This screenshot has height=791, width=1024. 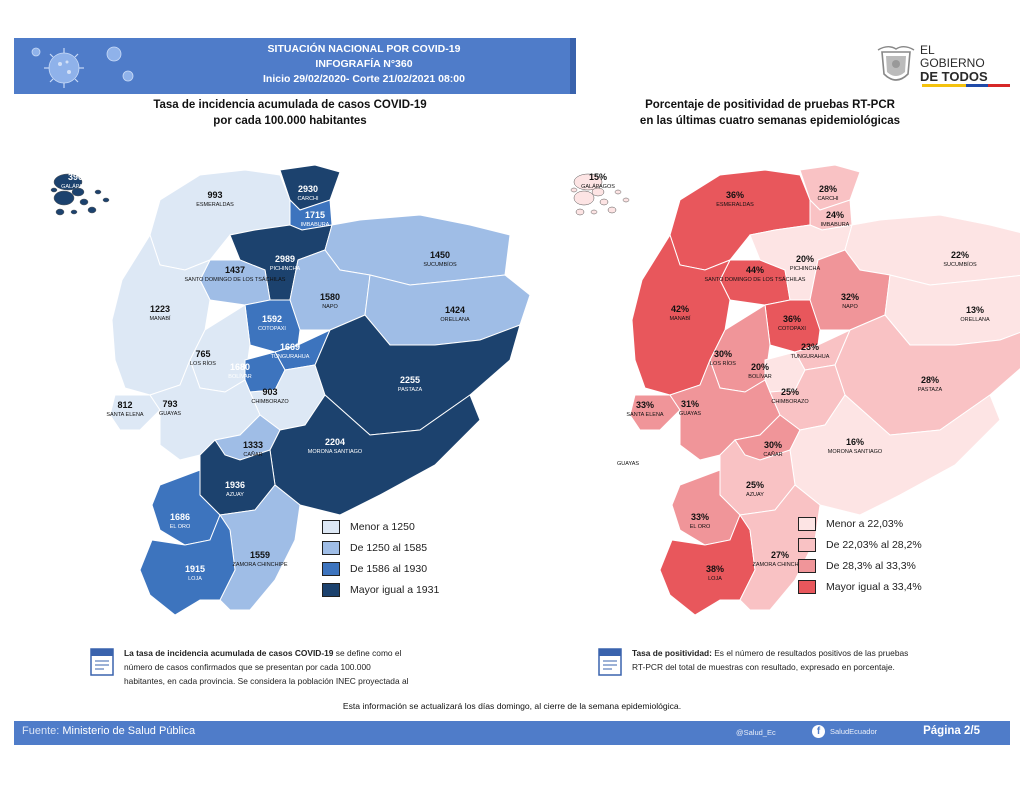 I want to click on extra-guayas-label: GUAYAS, so click(x=628, y=464).